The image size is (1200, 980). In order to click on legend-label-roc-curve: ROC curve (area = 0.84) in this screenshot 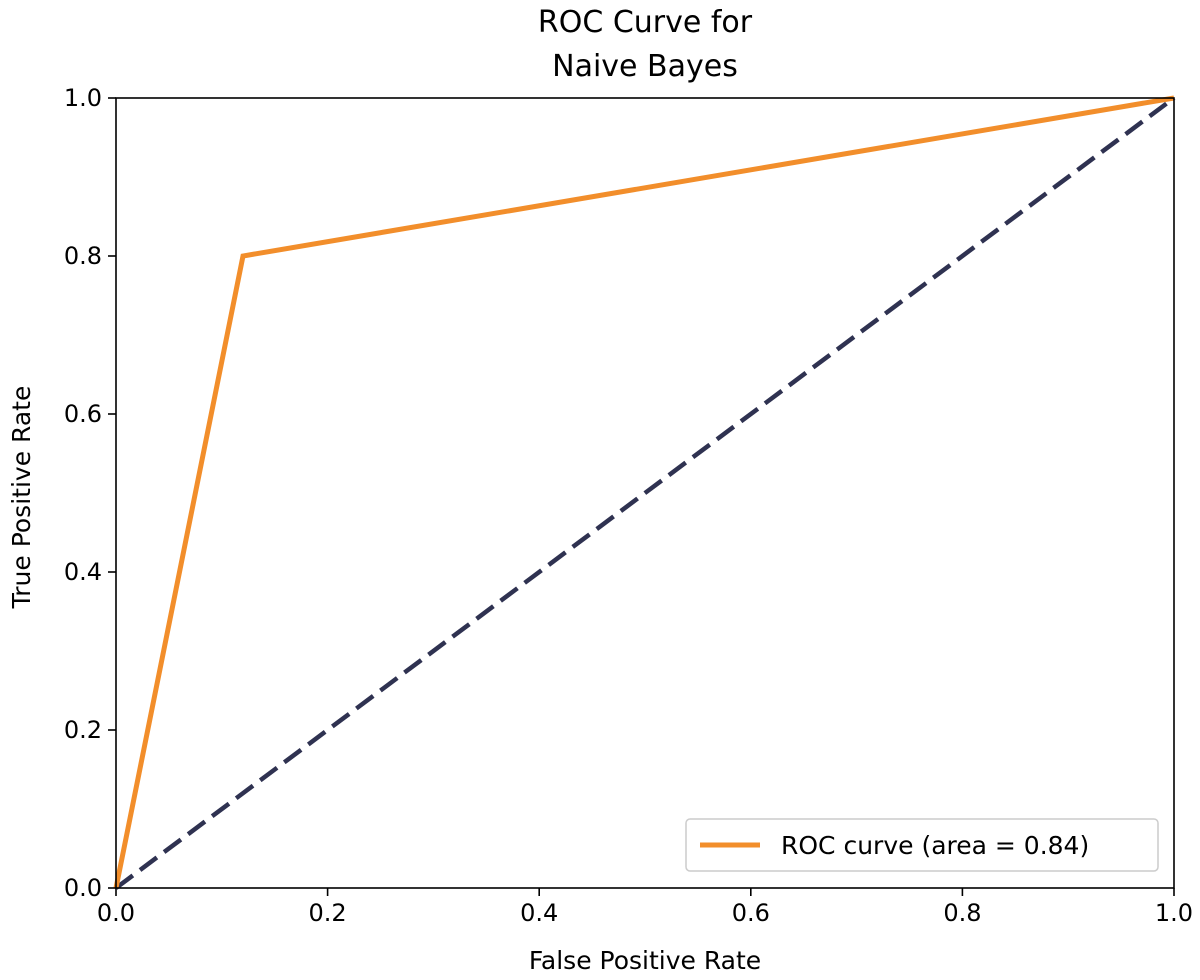, I will do `click(935, 845)`.